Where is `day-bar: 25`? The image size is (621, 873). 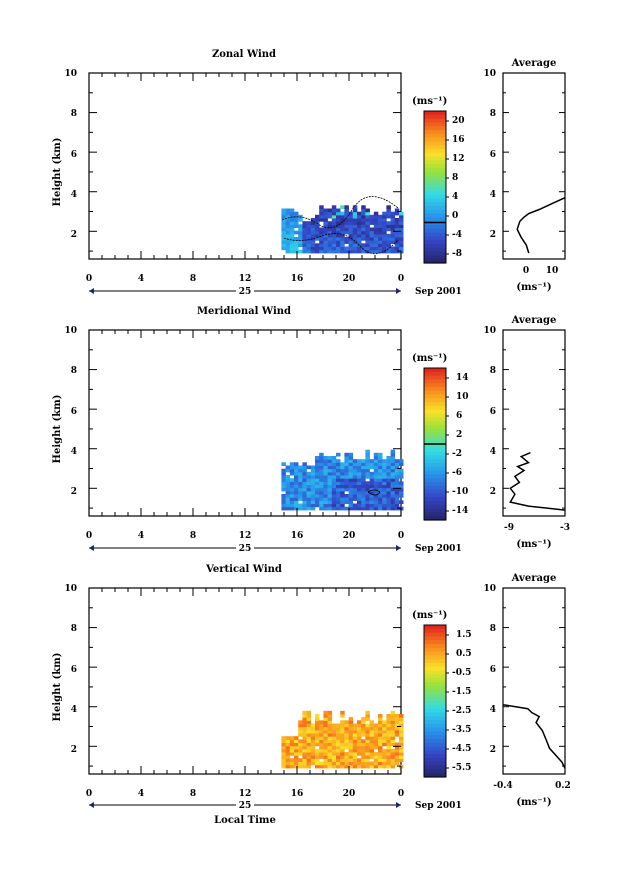 day-bar: 25 is located at coordinates (245, 549).